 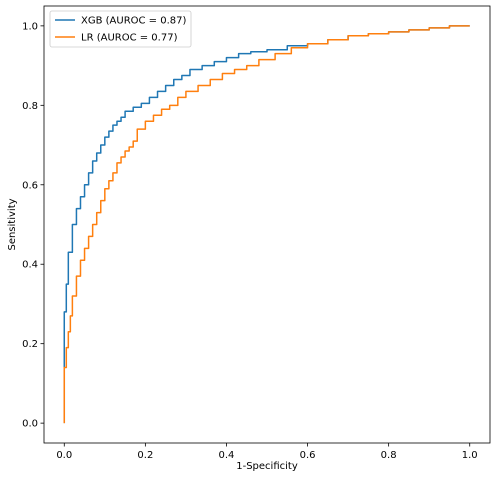 I want to click on legend-box, so click(x=120, y=29).